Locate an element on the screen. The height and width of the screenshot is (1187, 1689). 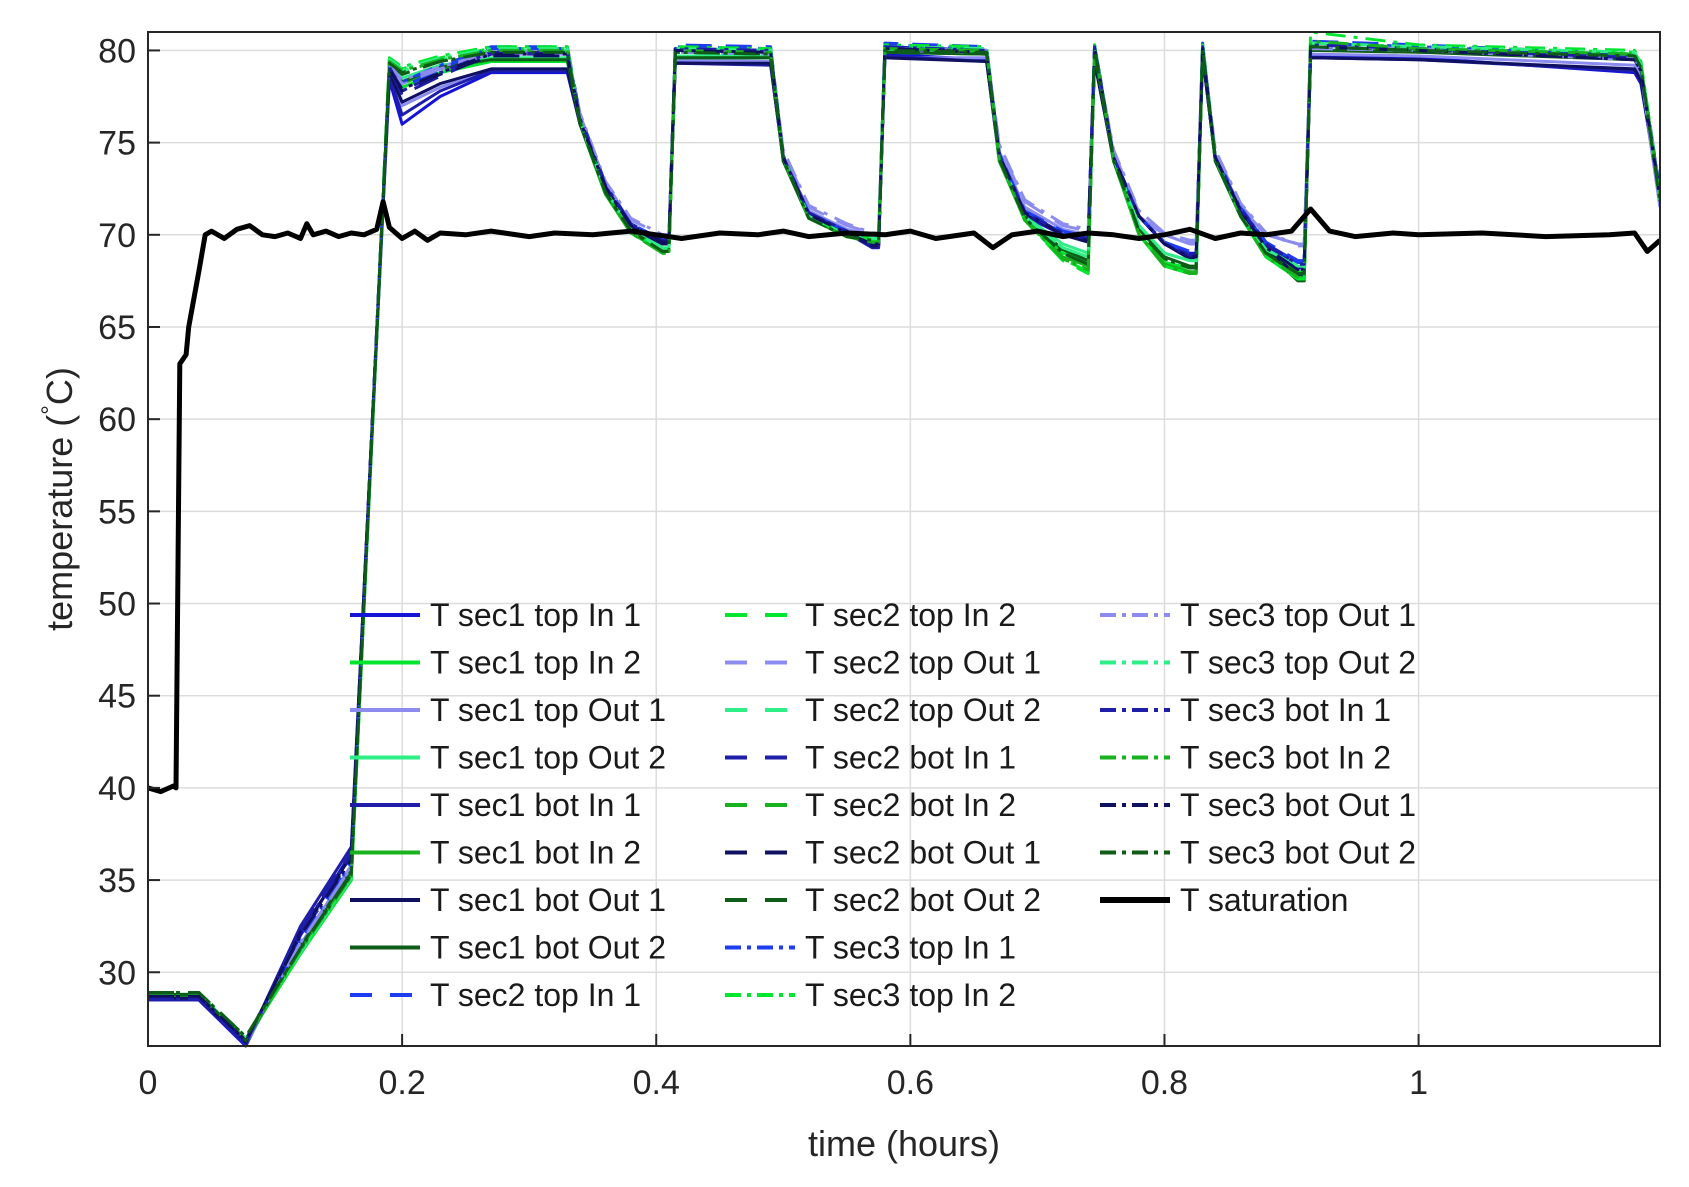
legend-label: T sec1 top Out 1 is located at coordinates (548, 710).